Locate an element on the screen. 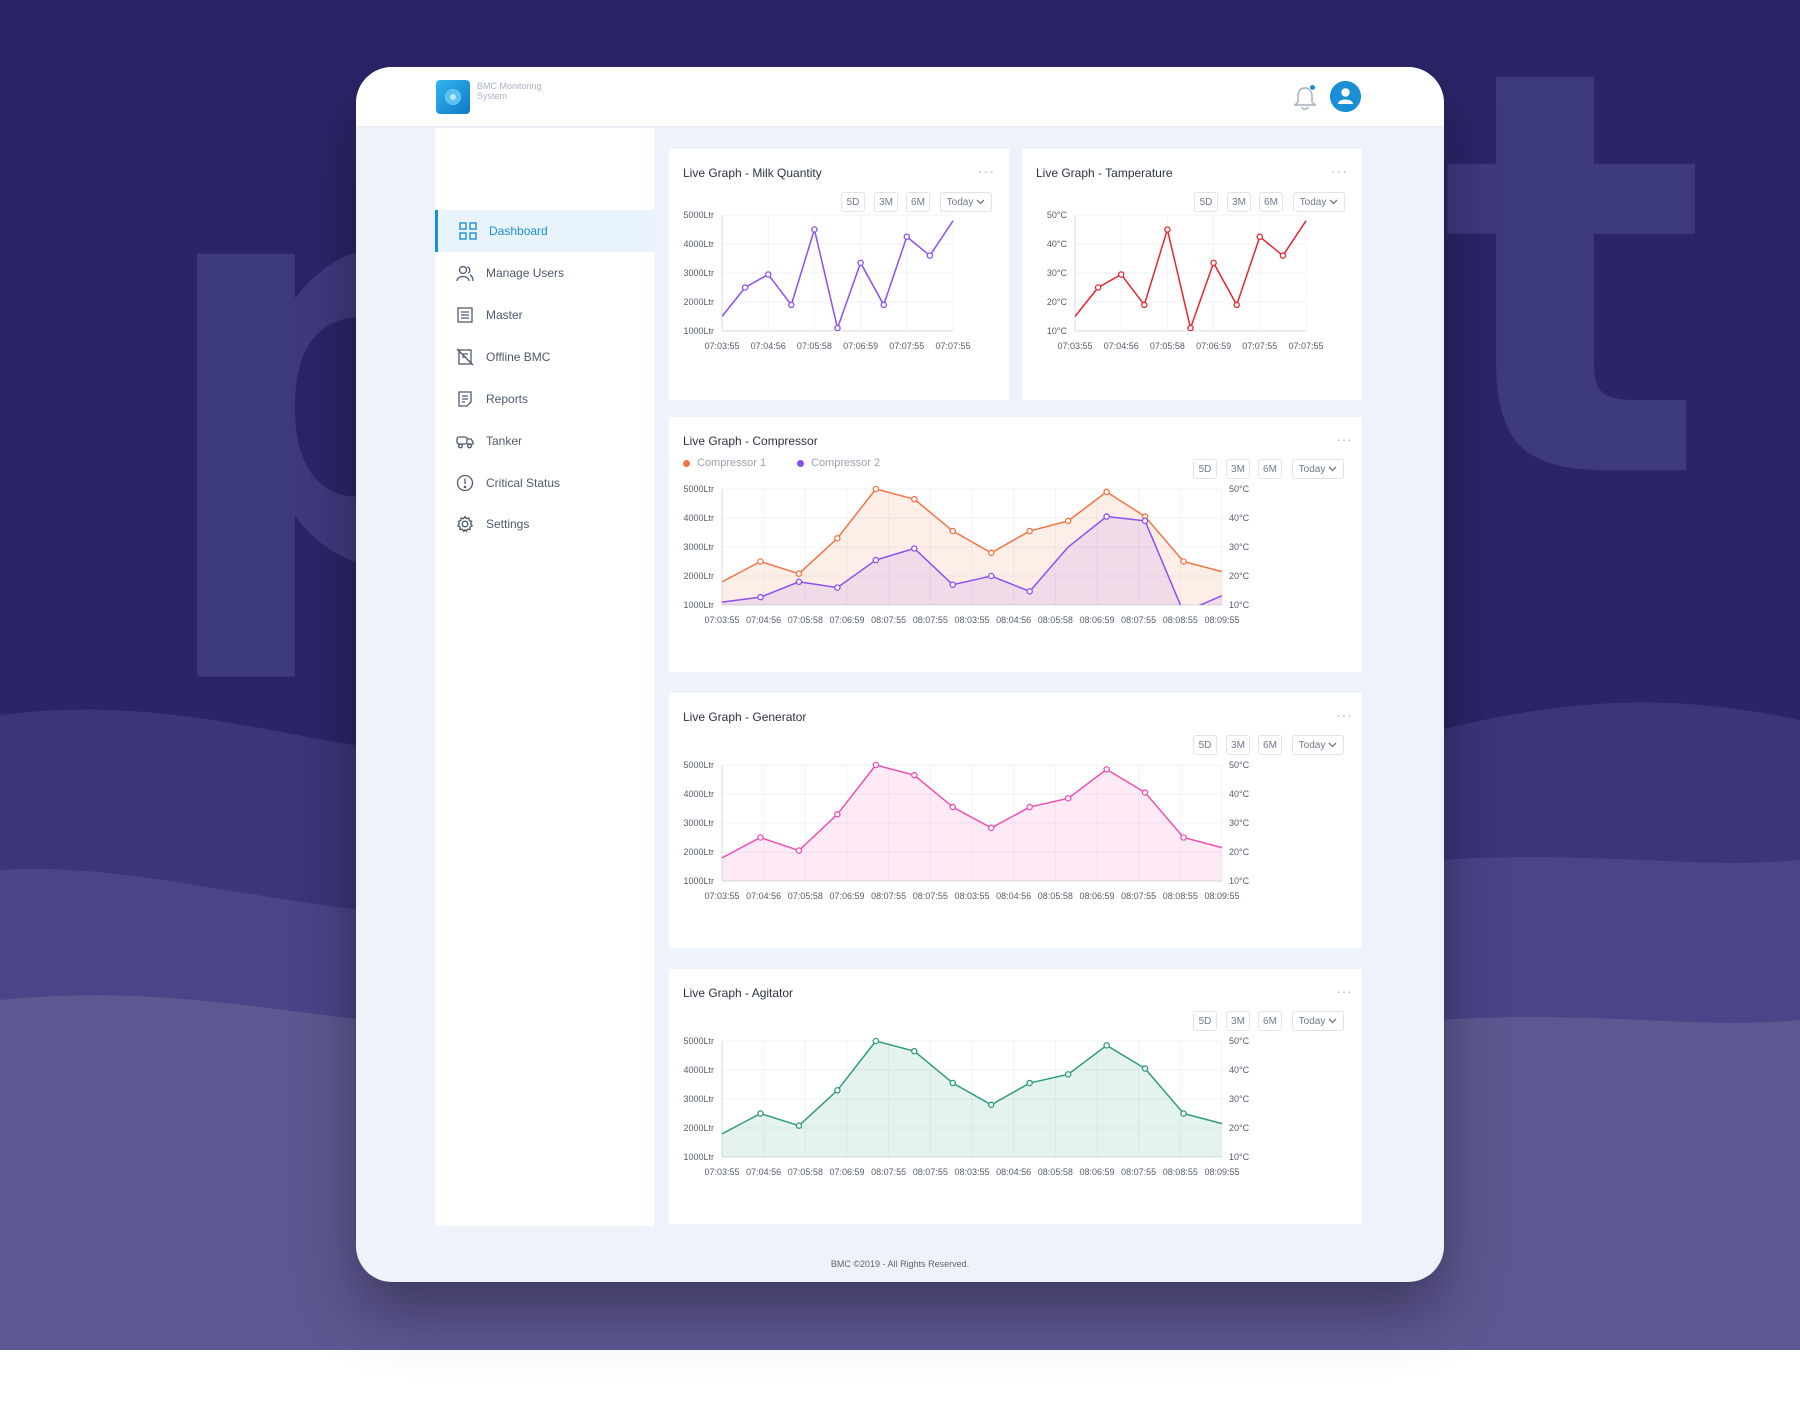 The image size is (1800, 1403). sidebar-item-reports: Reports is located at coordinates (544, 399).